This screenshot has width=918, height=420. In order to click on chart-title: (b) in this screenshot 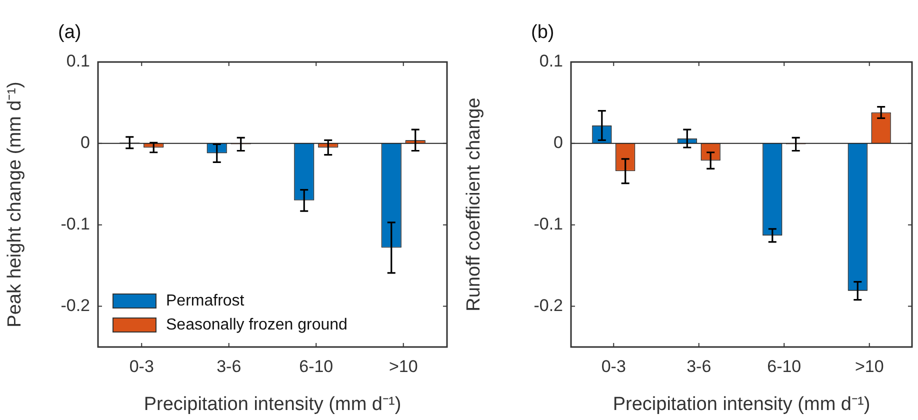, I will do `click(542, 32)`.